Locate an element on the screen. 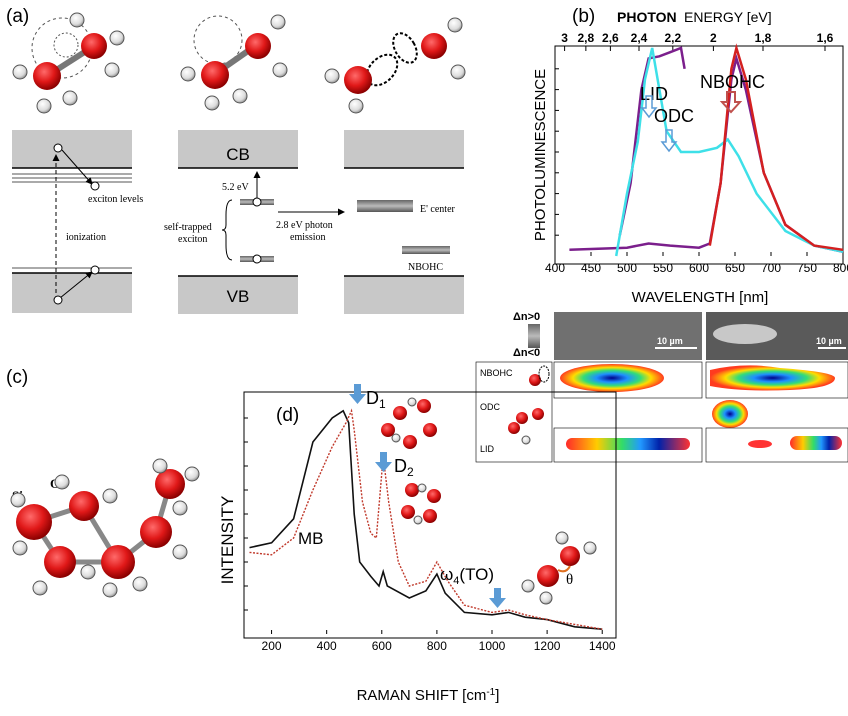  x-tick-label: 500 is located at coordinates (627, 268).